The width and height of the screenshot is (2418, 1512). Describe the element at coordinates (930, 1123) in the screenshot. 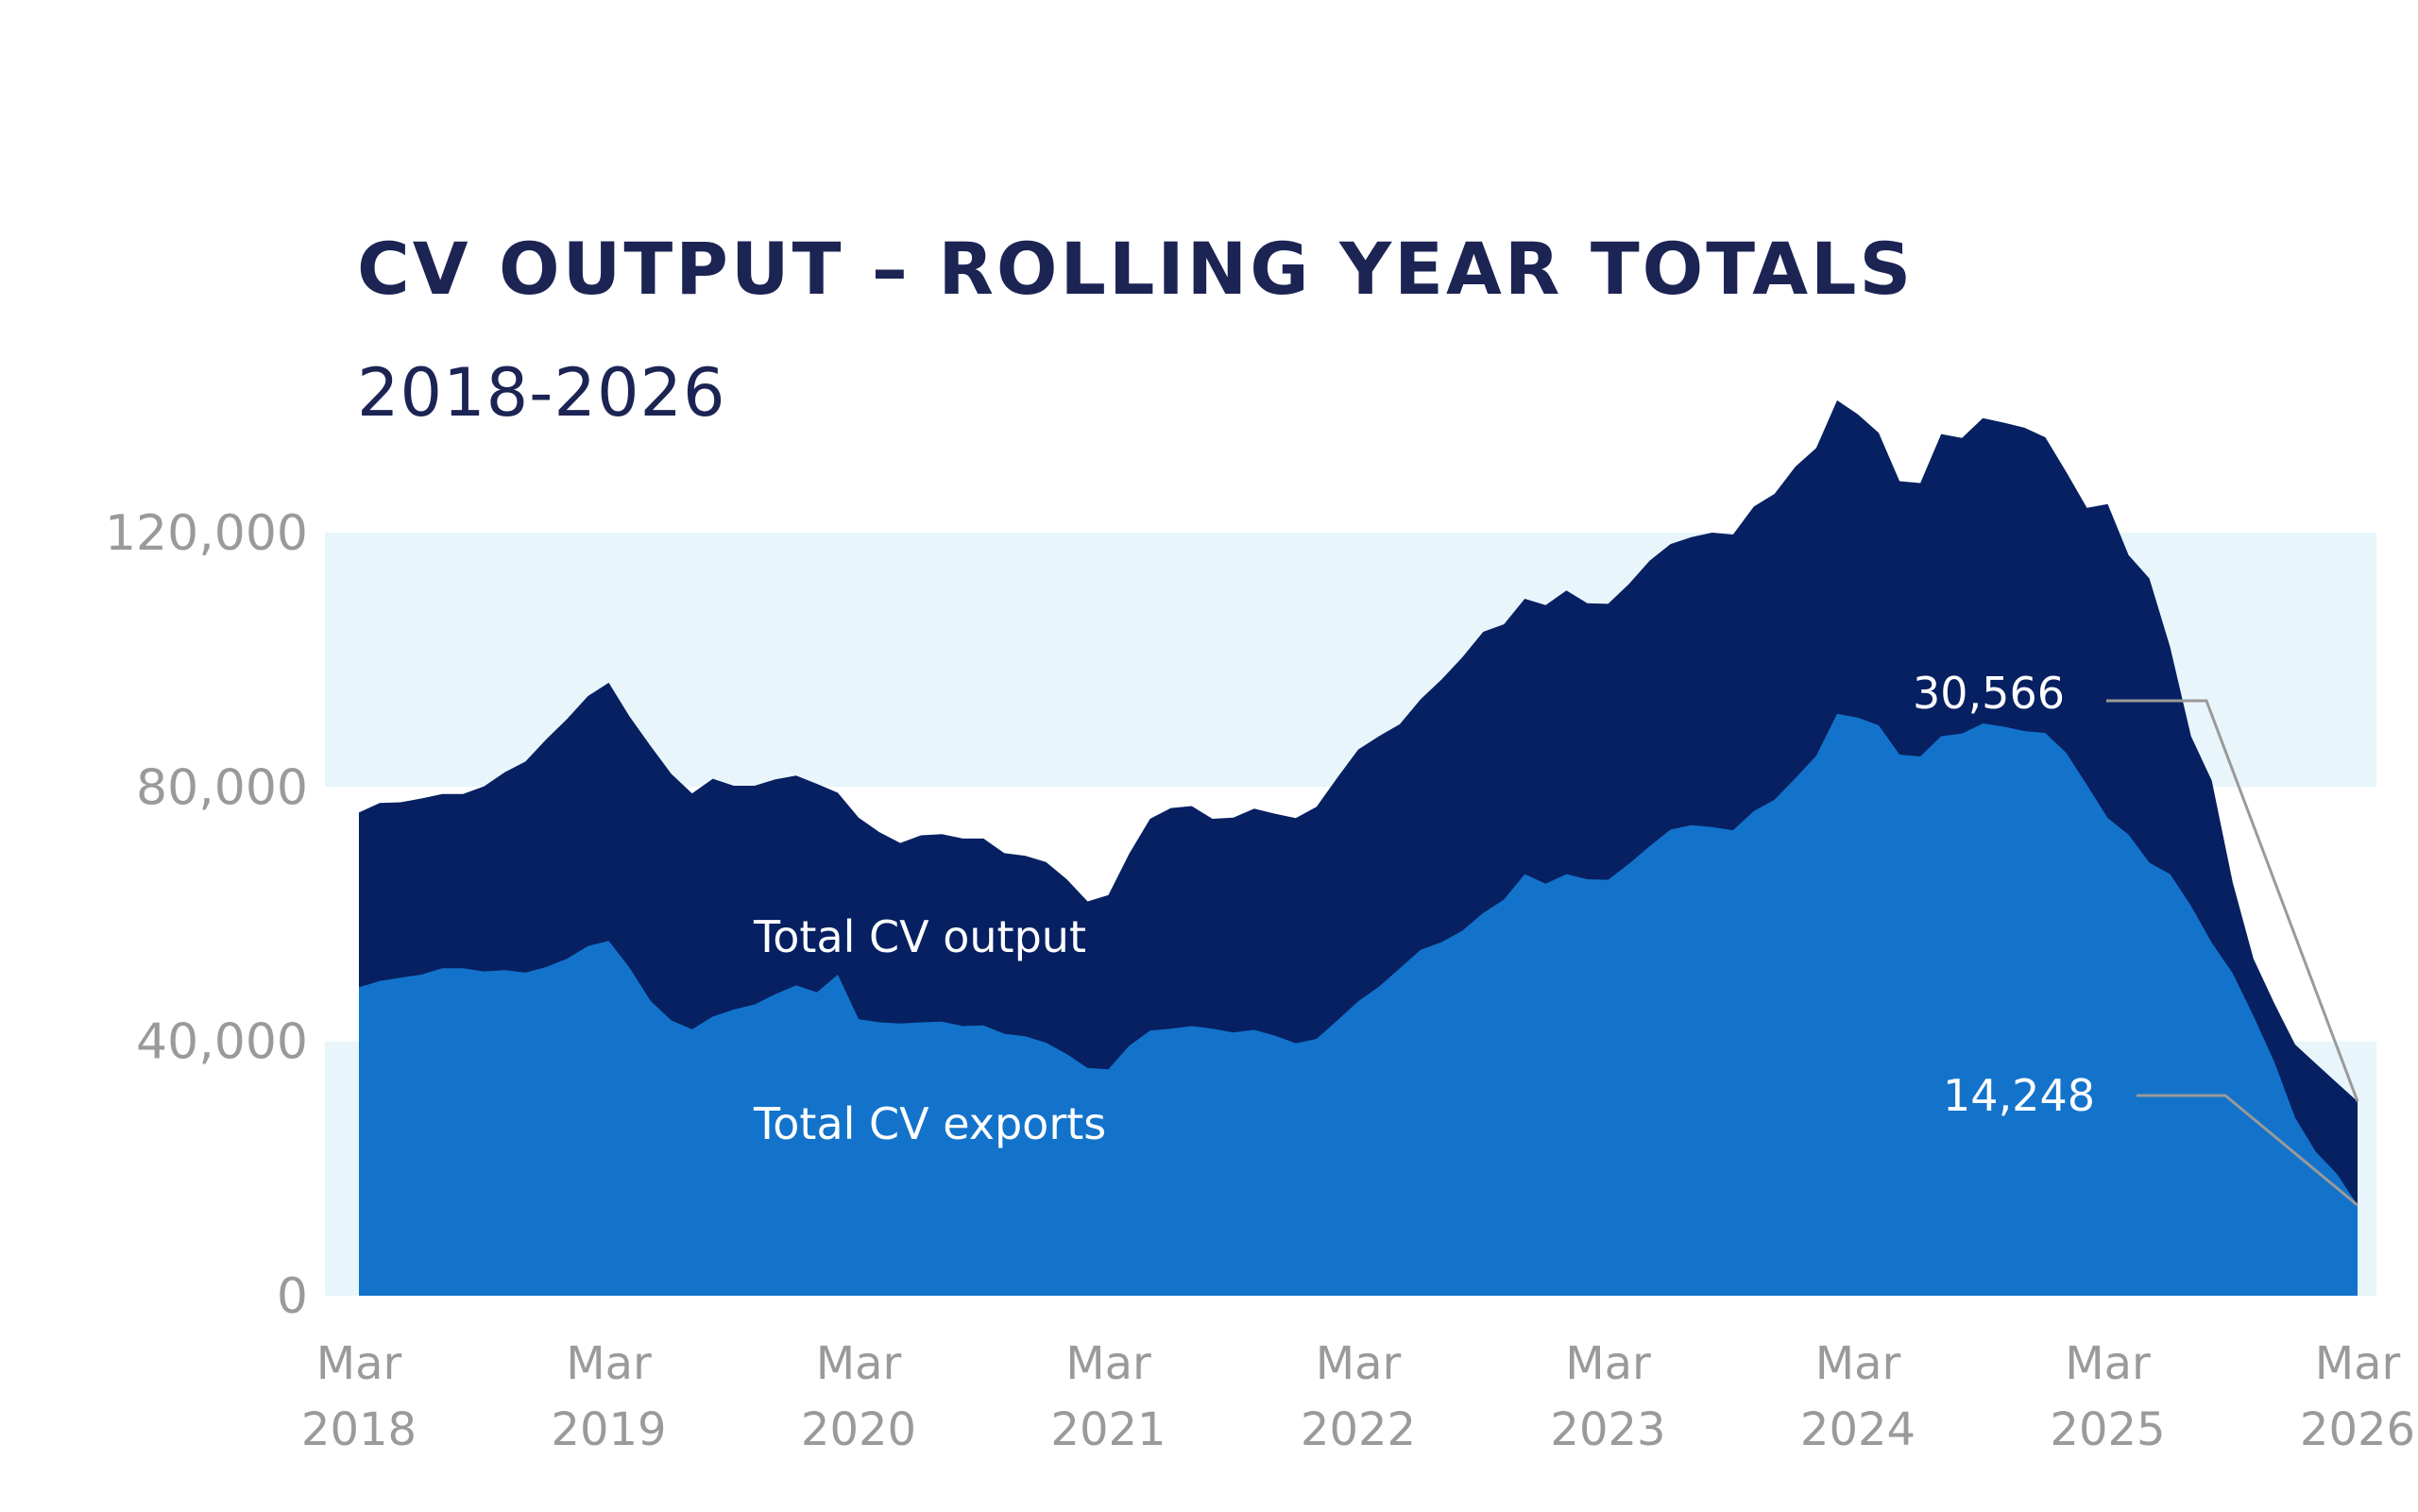

I see `series-label-exports: Total CV exports` at that location.